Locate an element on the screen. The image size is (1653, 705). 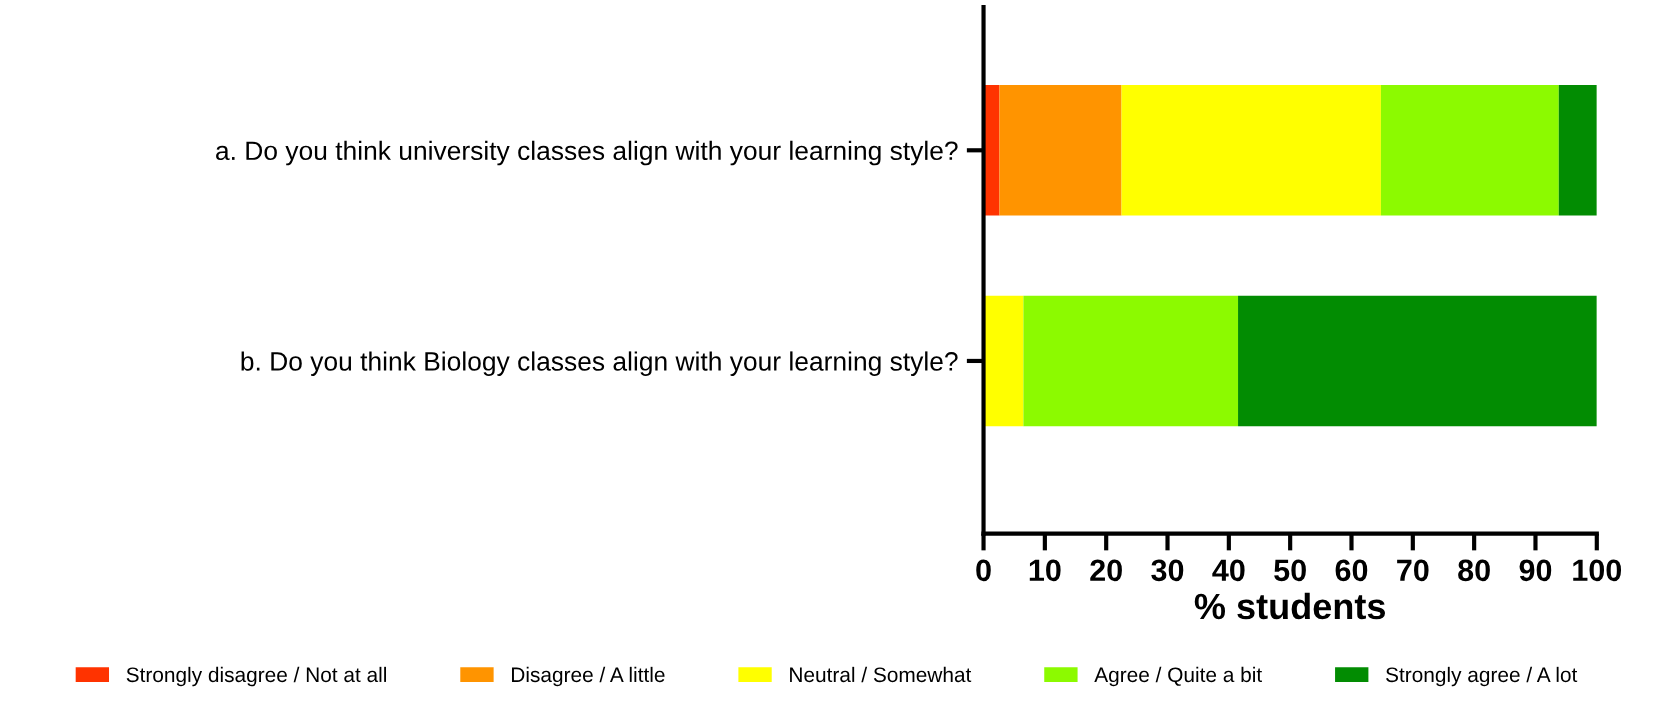
x-tick-label: 70 is located at coordinates (1413, 570).